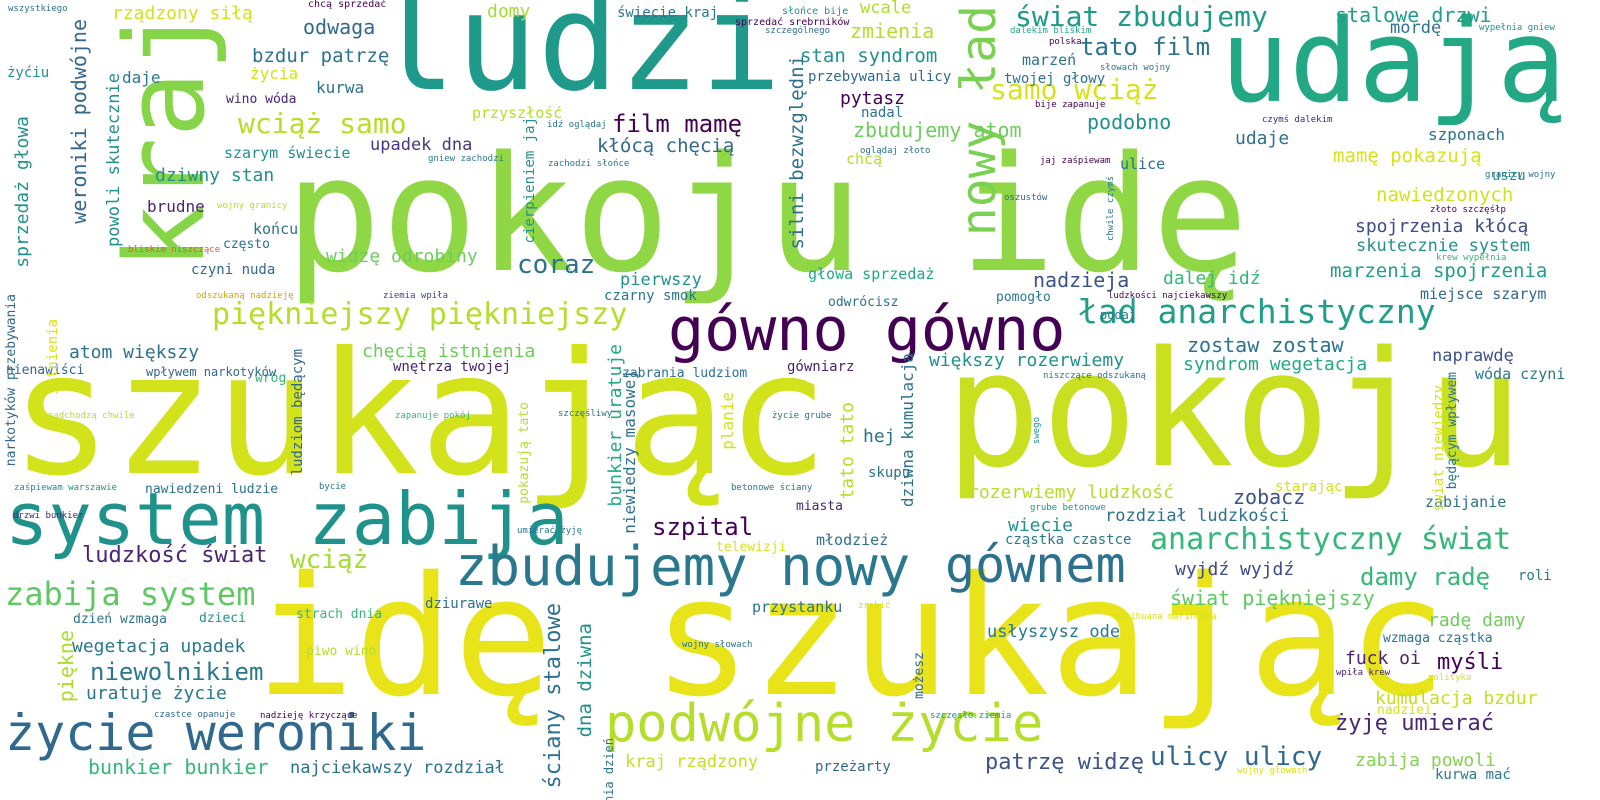 The height and width of the screenshot is (800, 1600). I want to click on cloud-word: istnienia, so click(53, 357).